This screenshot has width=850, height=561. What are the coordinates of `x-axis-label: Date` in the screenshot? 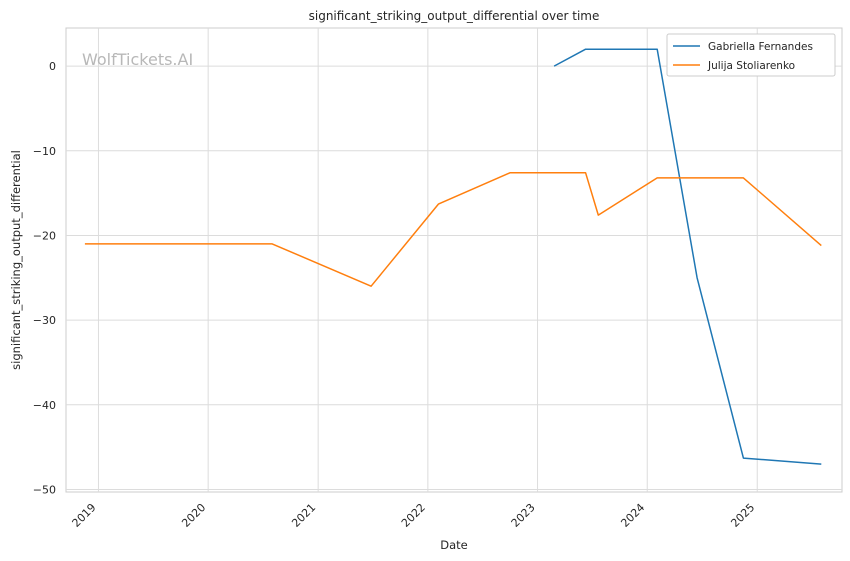 It's located at (454, 545).